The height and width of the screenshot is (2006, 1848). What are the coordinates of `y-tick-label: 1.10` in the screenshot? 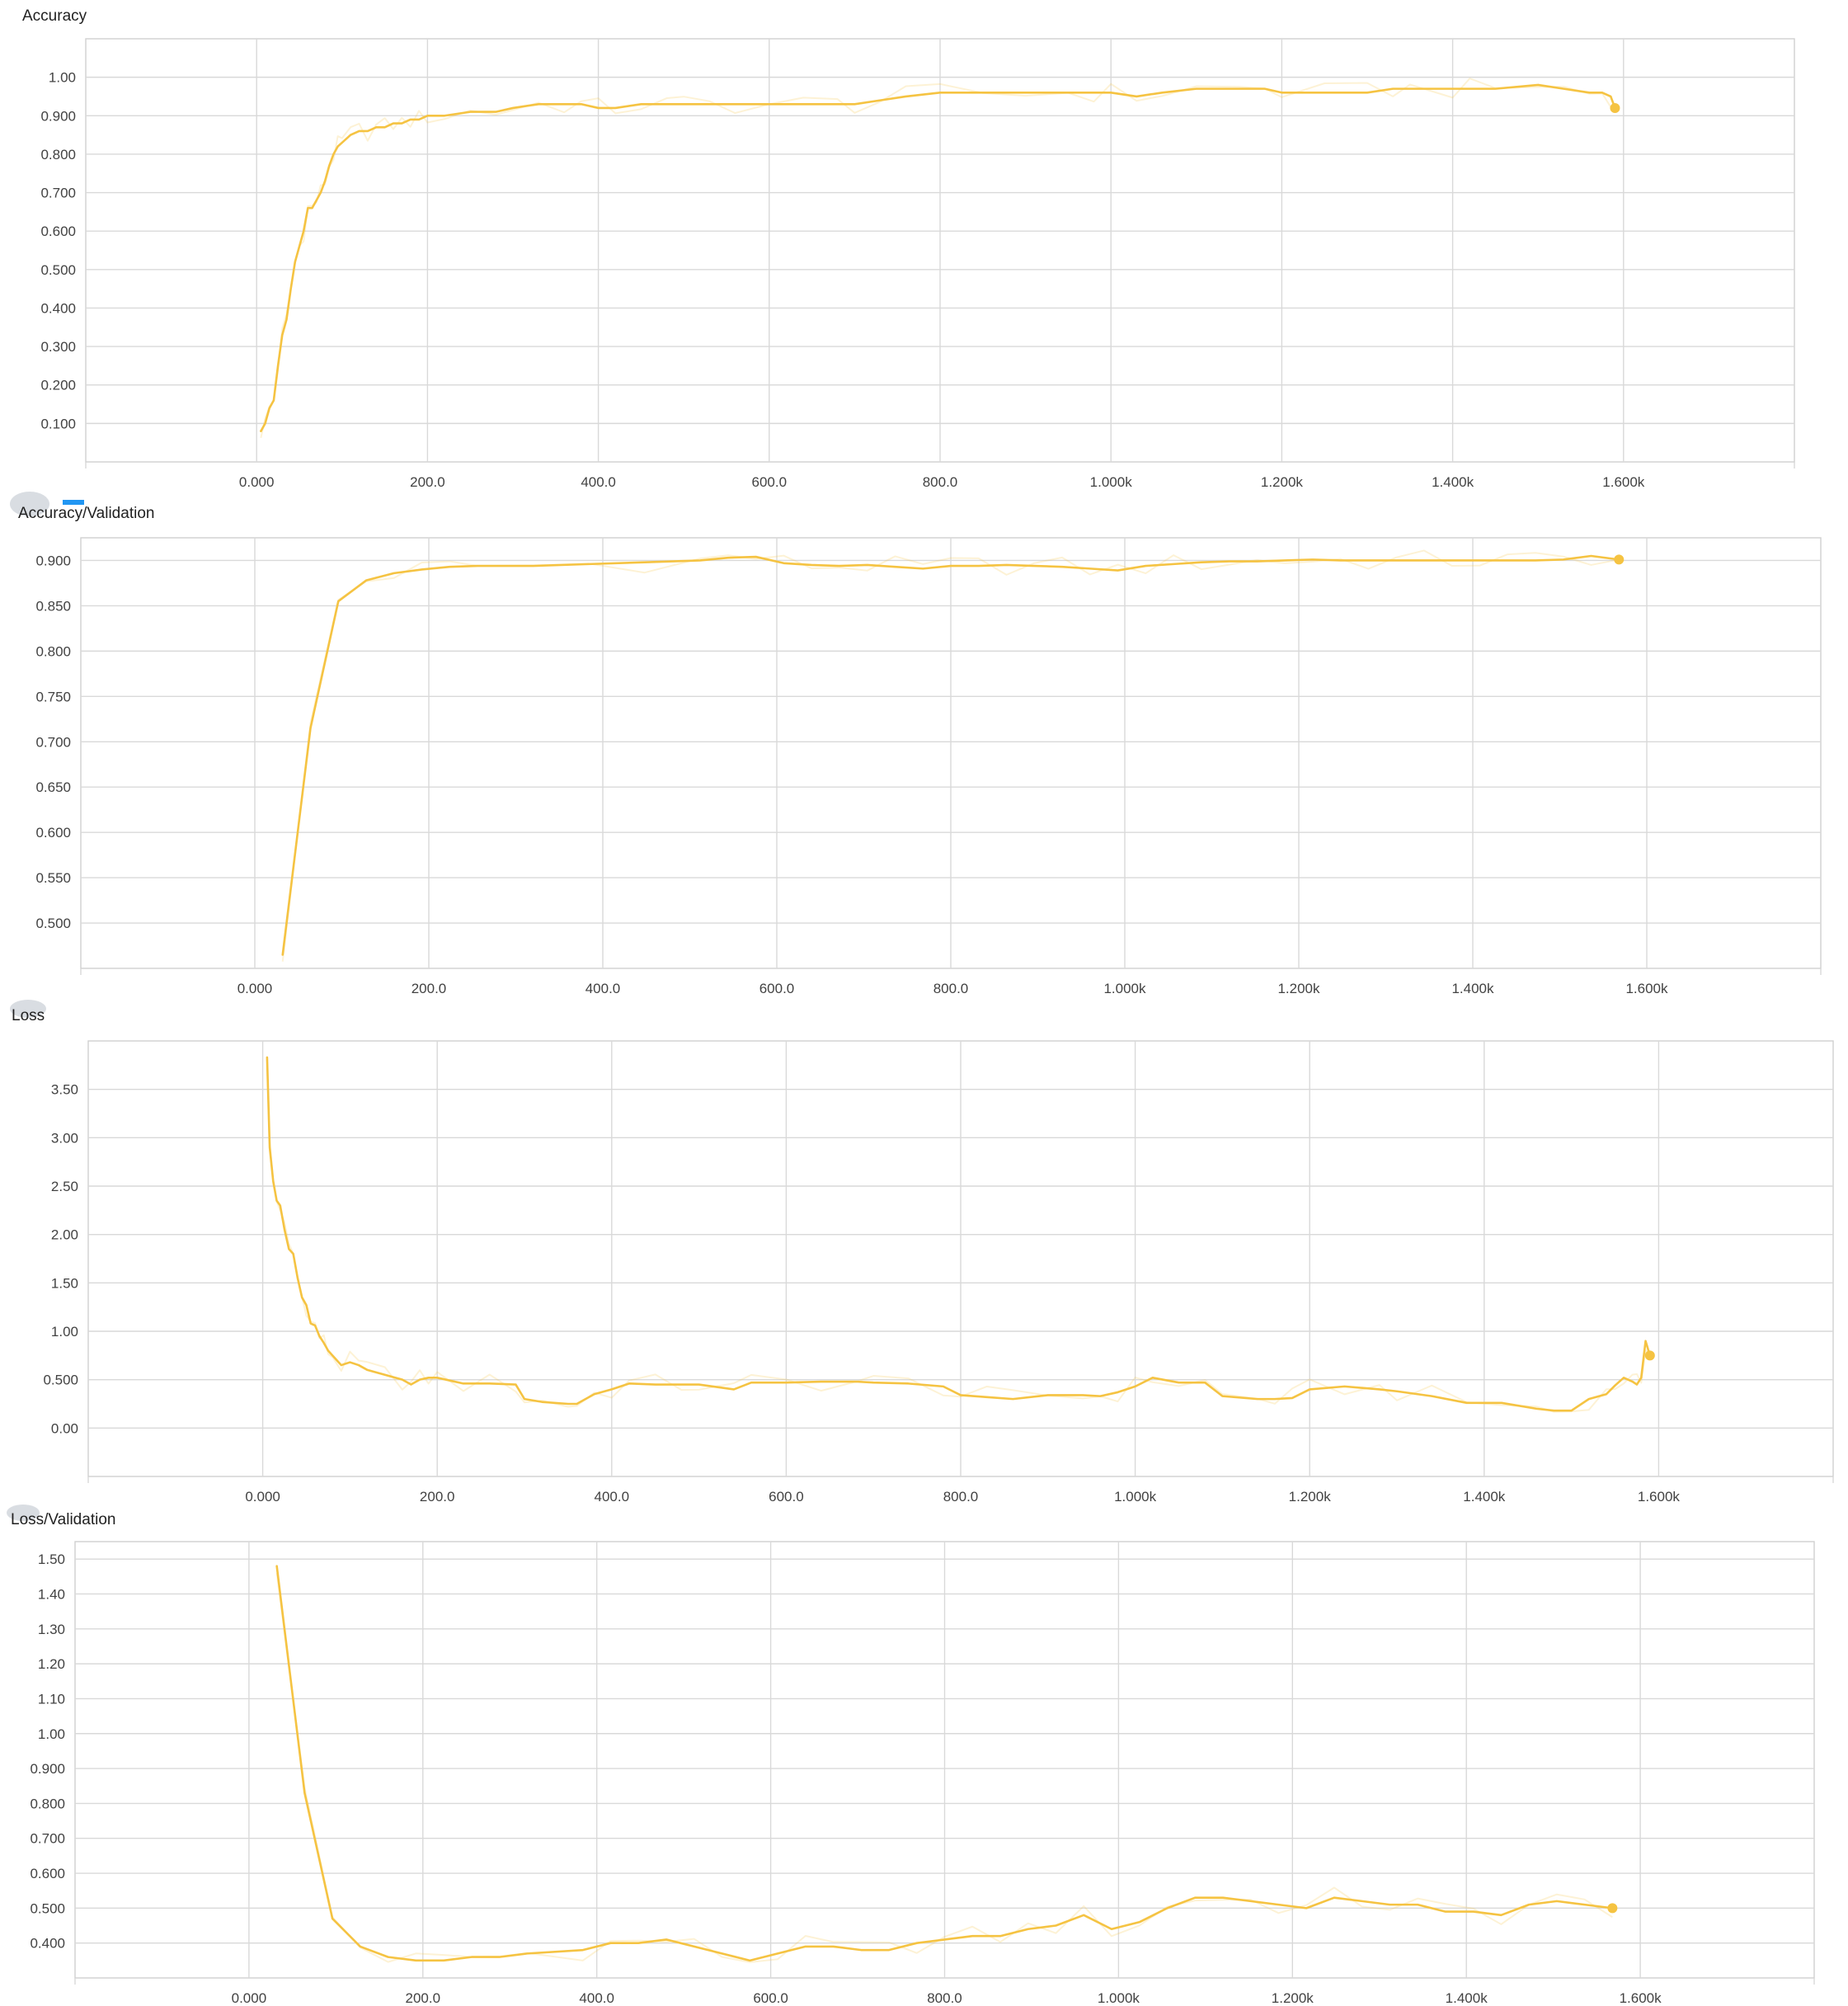 It's located at (51, 1699).